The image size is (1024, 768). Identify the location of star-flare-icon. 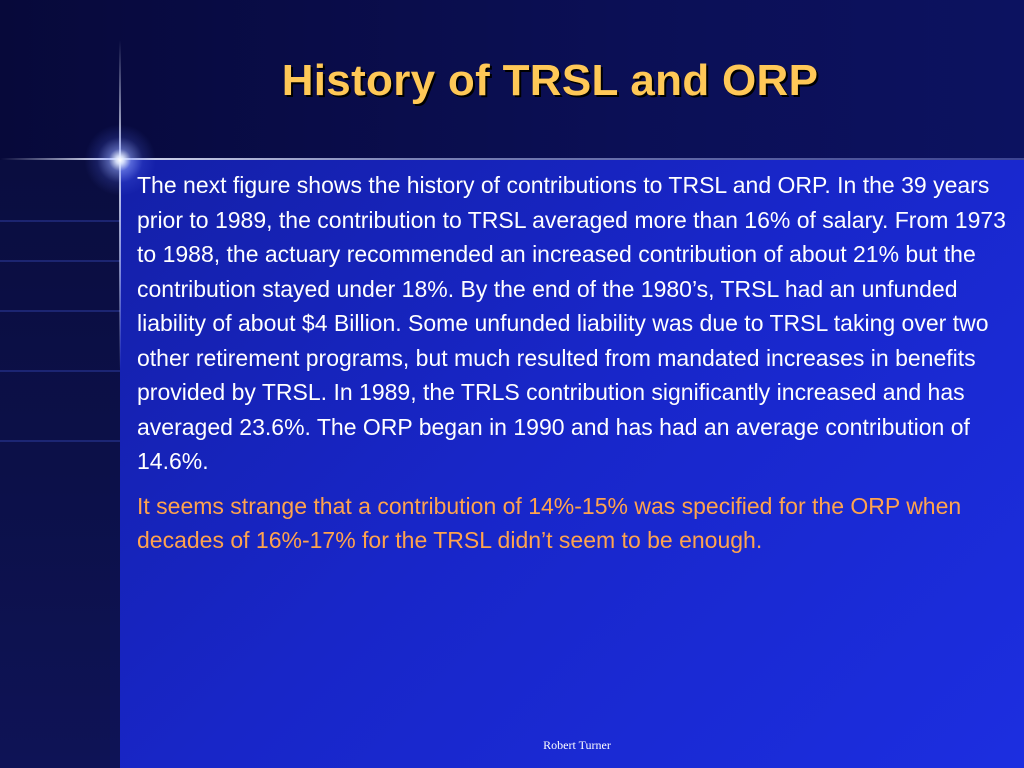
(120, 160).